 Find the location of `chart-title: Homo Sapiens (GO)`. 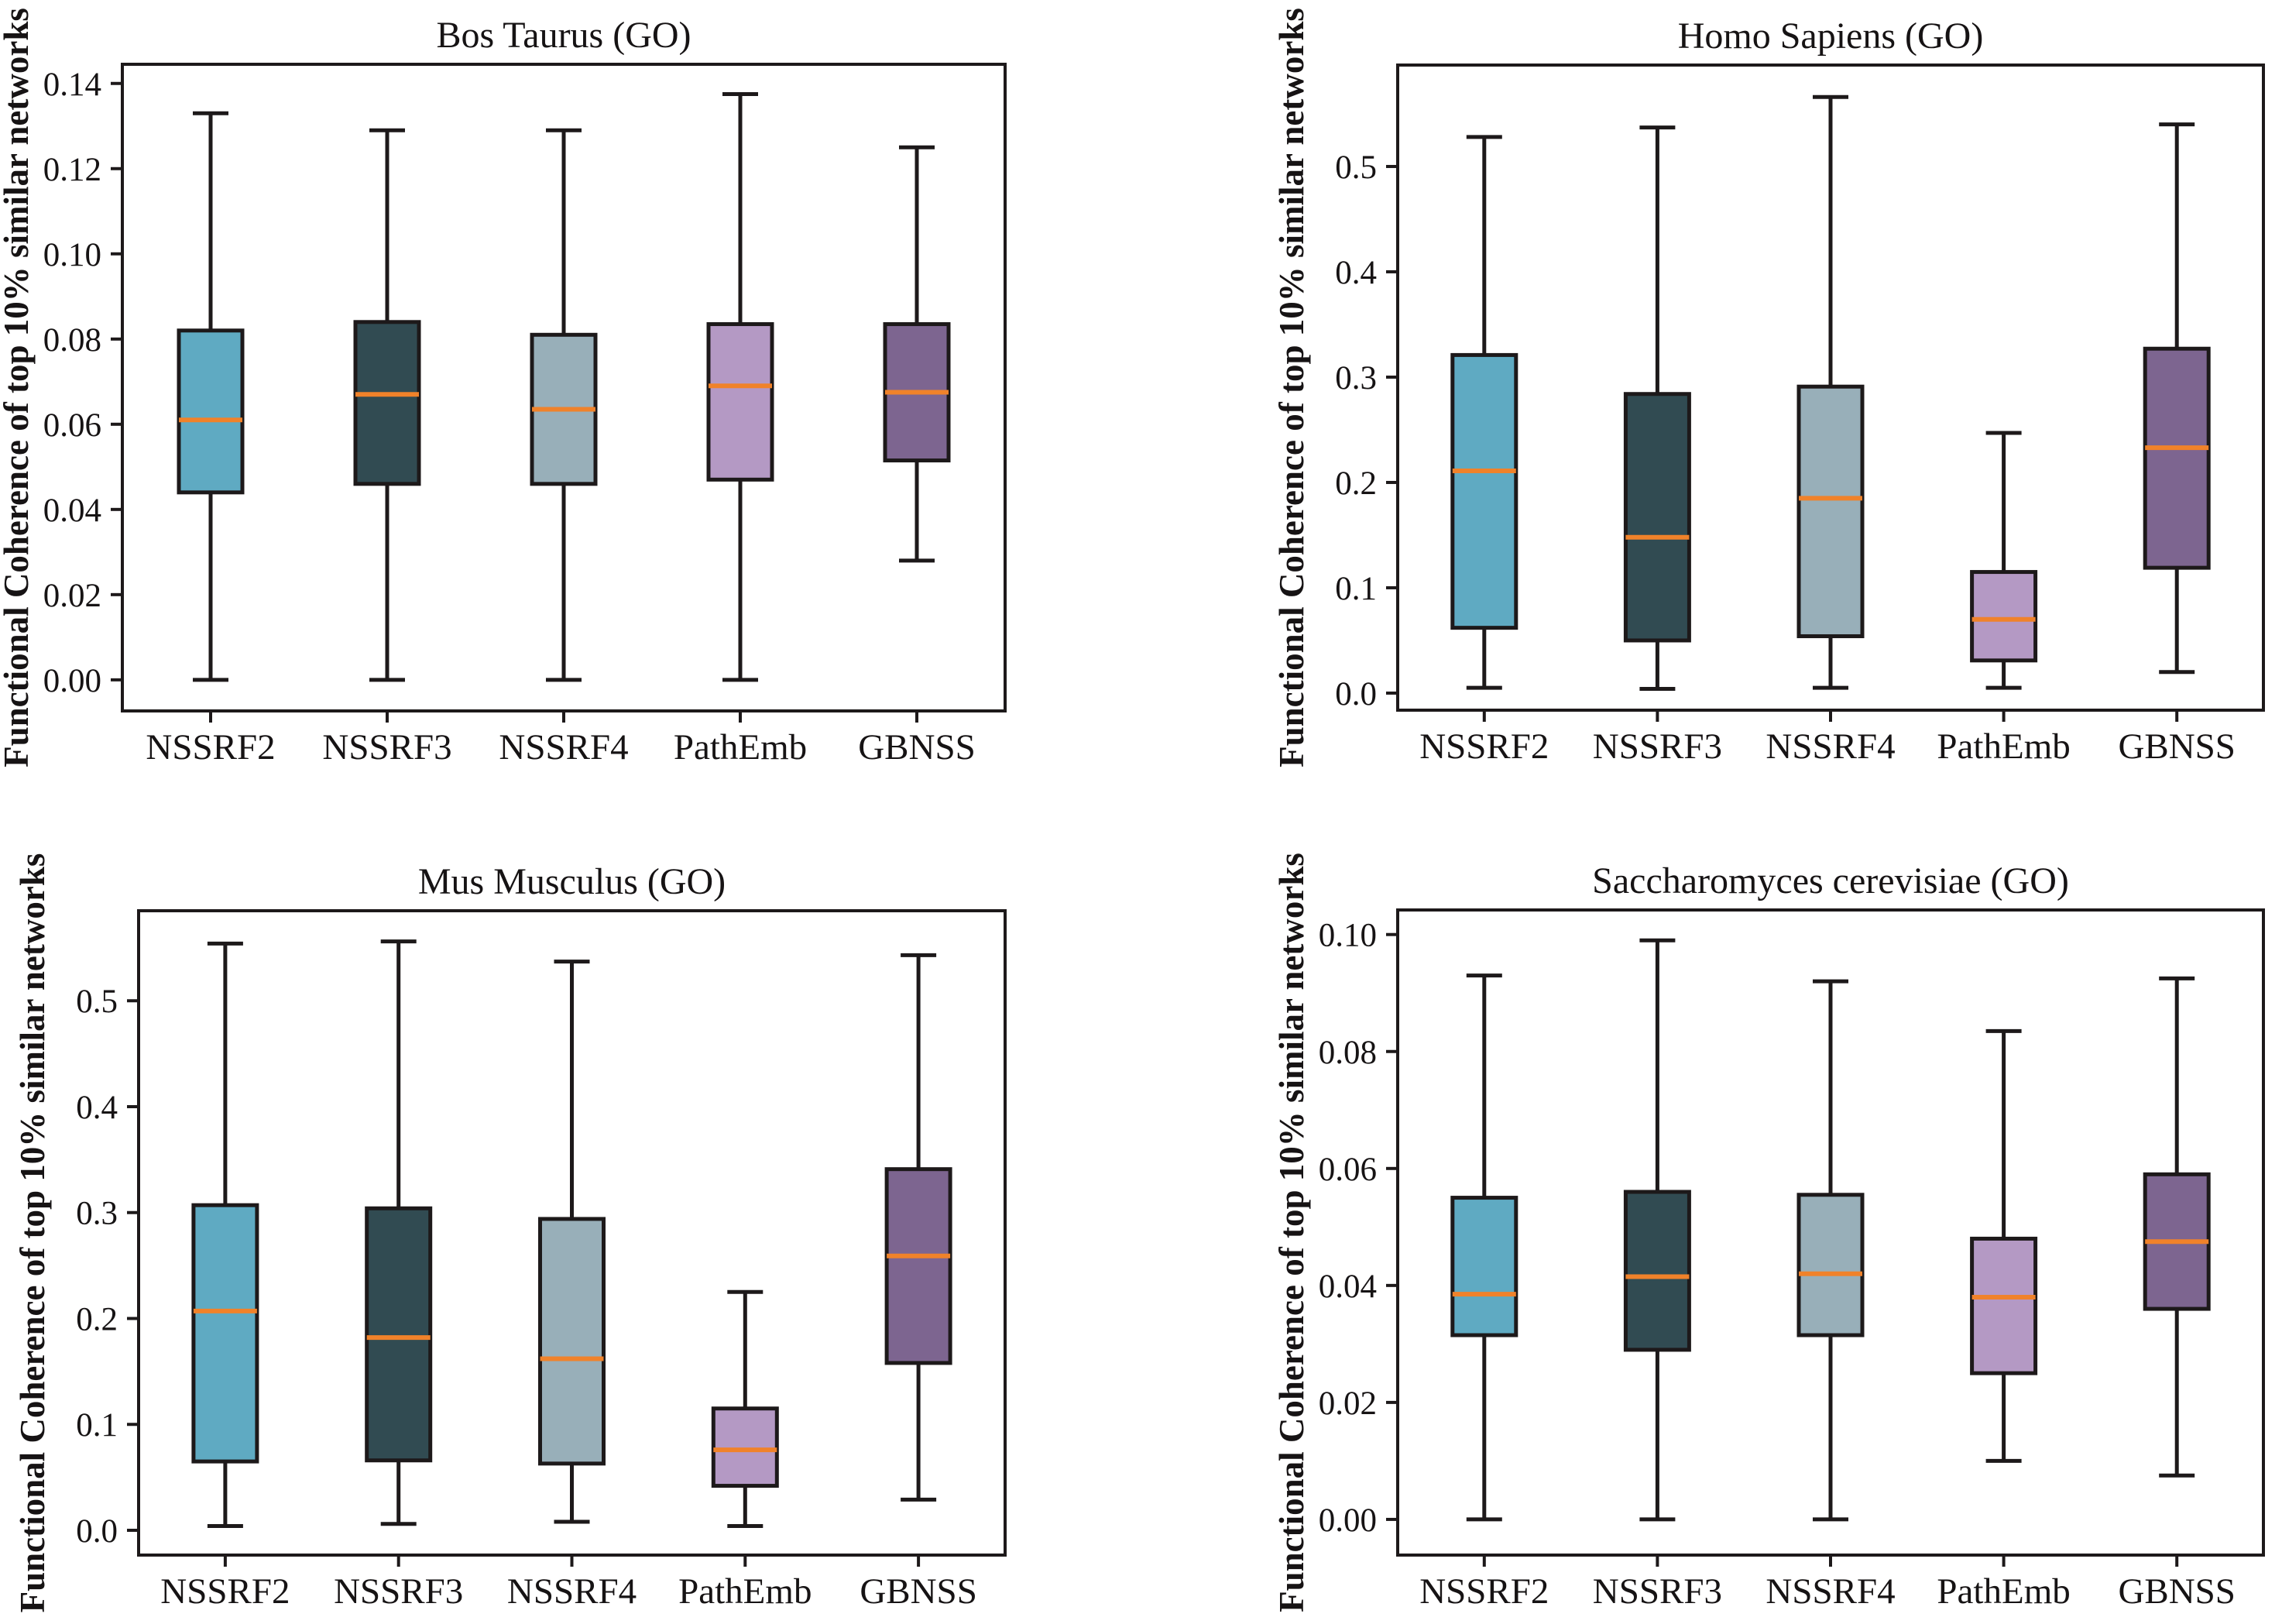

chart-title: Homo Sapiens (GO) is located at coordinates (1831, 36).